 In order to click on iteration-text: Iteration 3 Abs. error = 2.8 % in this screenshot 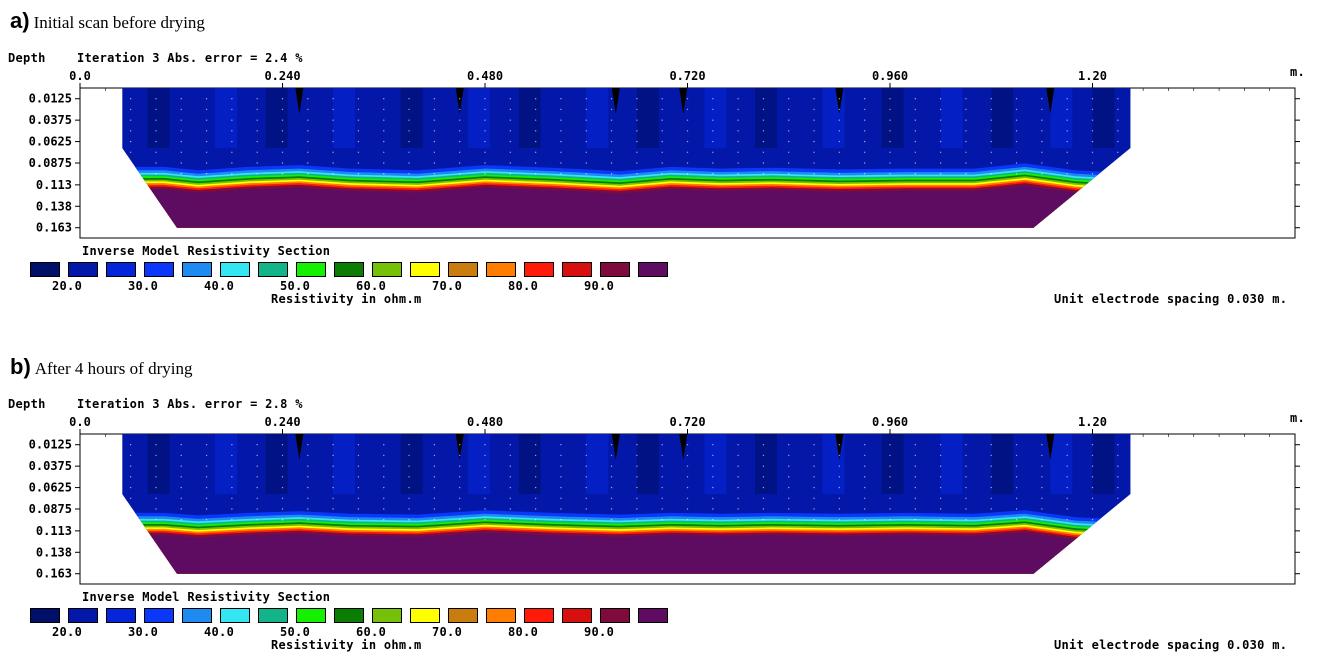, I will do `click(190, 404)`.